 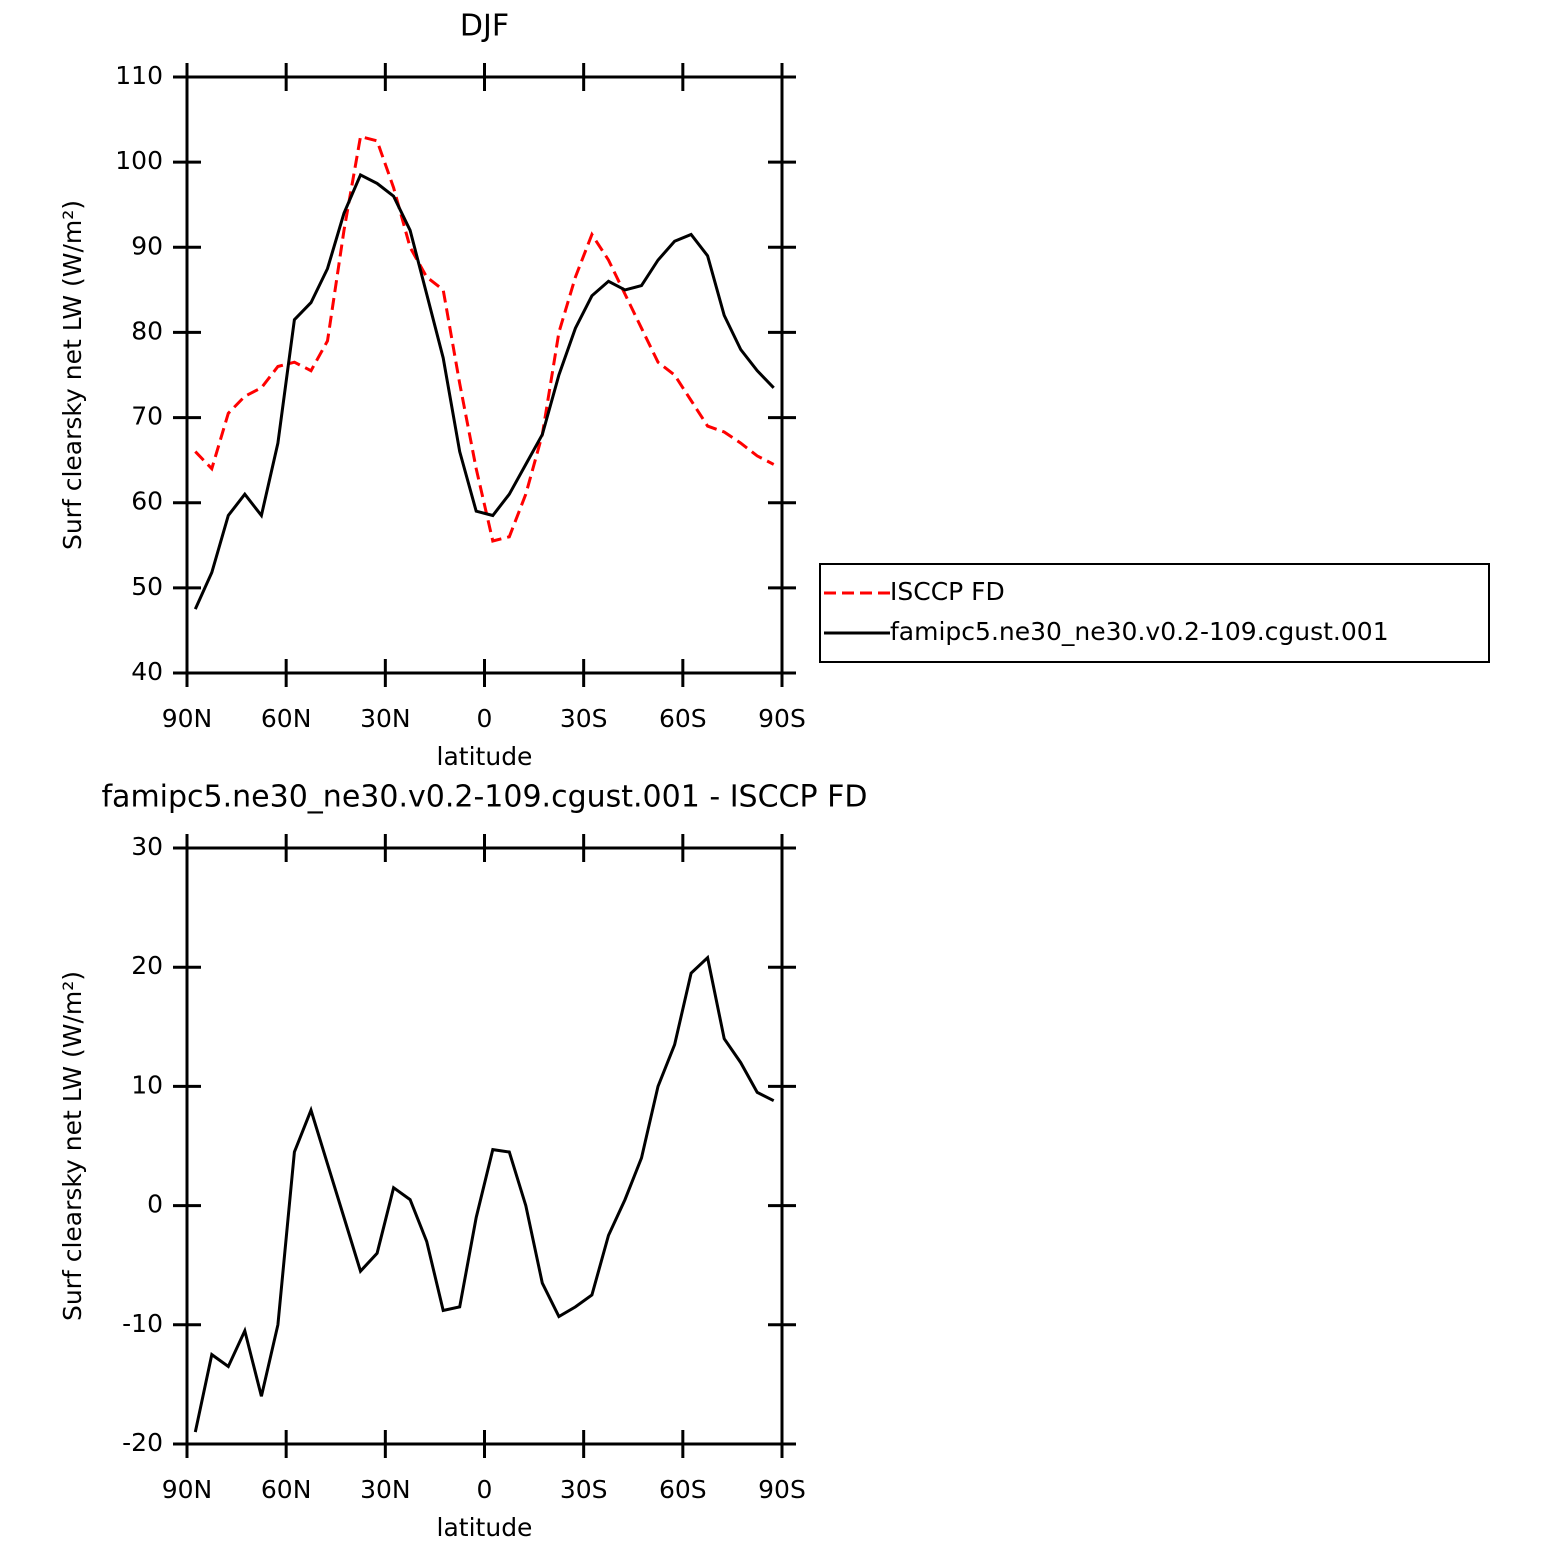 I want to click on legend-label: famipc5.ne30_ne30.v0.2-109.cgust.001, so click(x=1139, y=631).